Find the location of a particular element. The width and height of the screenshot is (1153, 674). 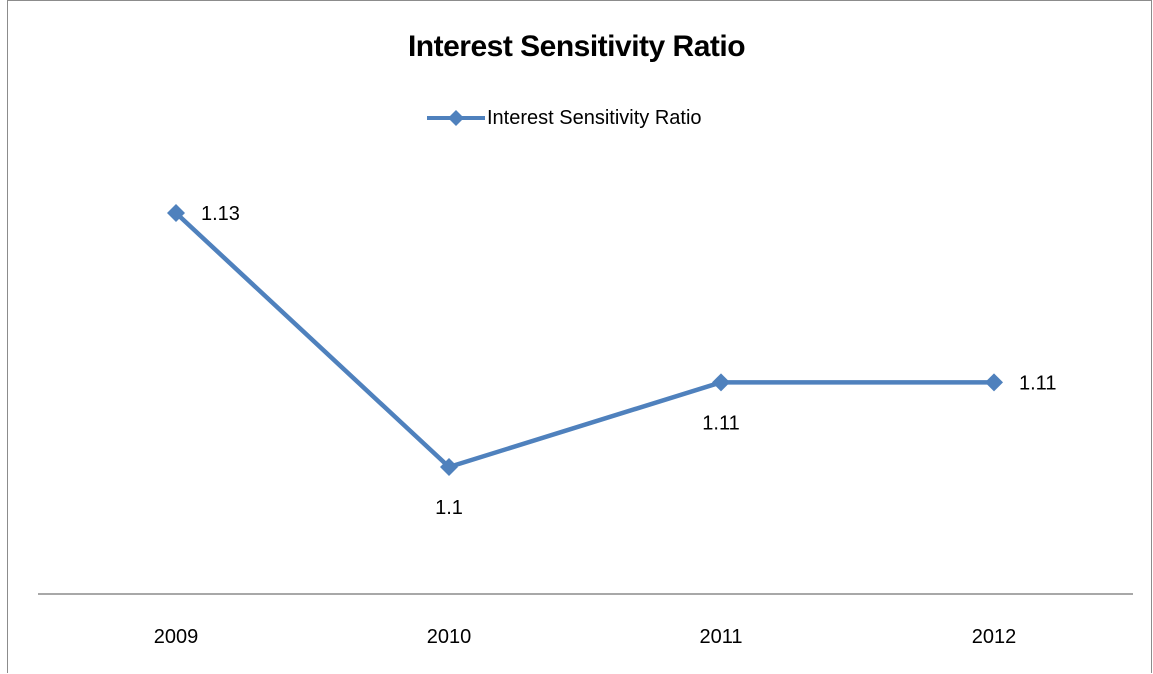

x-tick-label: 2010 is located at coordinates (449, 637).